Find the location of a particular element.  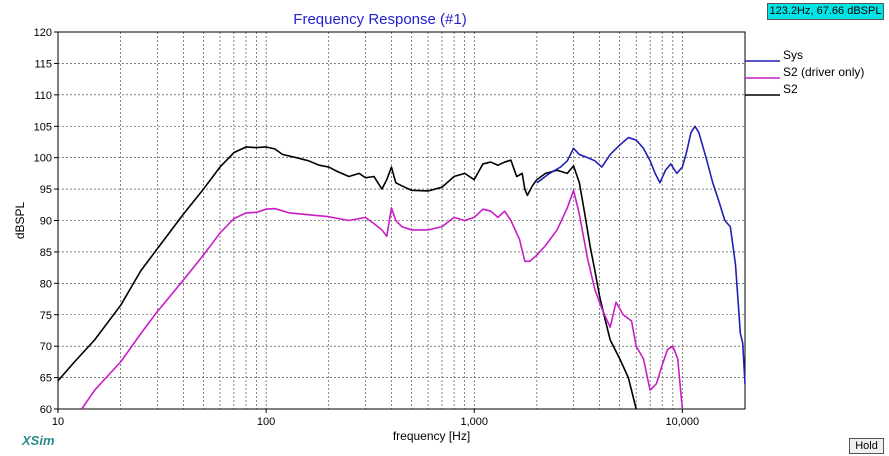

x-tick-label: 10 is located at coordinates (58, 422).